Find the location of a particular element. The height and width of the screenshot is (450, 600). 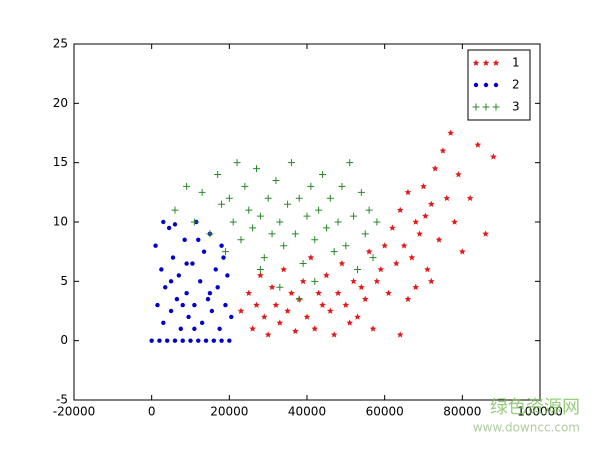

x-tick-label: 100000 is located at coordinates (540, 412).